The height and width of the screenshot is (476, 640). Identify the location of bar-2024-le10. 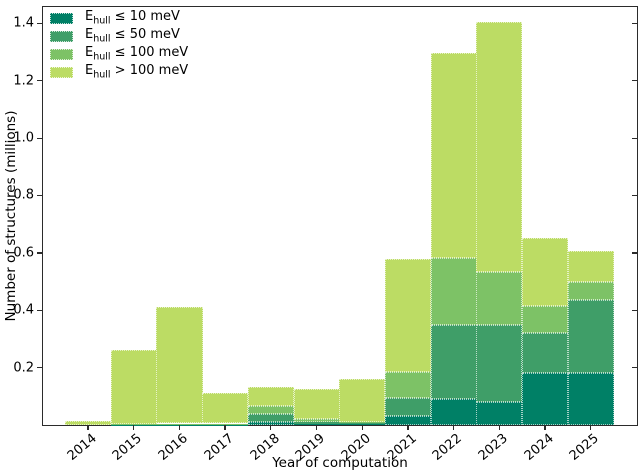
(545, 399).